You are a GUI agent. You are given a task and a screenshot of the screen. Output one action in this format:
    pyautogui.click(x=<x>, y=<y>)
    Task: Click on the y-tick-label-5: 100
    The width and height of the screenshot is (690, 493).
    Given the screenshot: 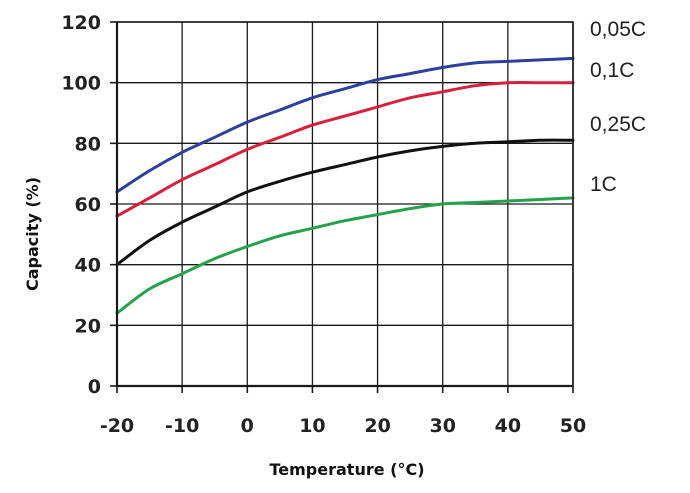 What is the action you would take?
    pyautogui.click(x=81, y=84)
    